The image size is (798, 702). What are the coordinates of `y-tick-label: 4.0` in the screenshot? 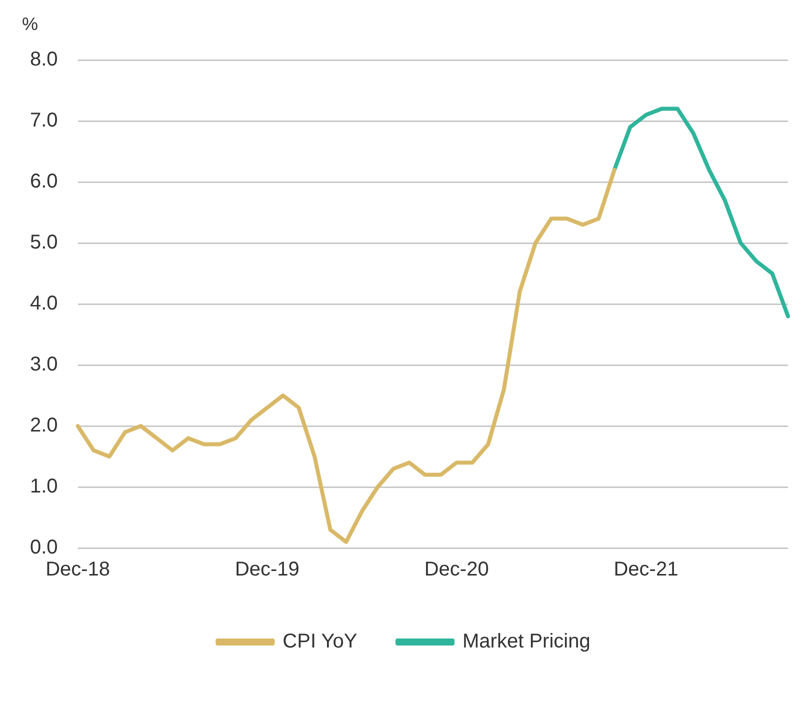 It's located at (44, 303).